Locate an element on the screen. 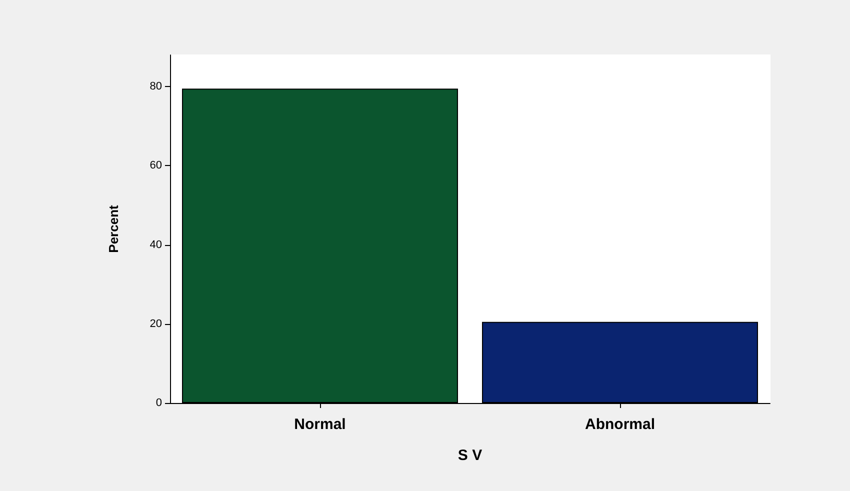 Image resolution: width=850 pixels, height=491 pixels. y-tick-label: 20 is located at coordinates (156, 324).